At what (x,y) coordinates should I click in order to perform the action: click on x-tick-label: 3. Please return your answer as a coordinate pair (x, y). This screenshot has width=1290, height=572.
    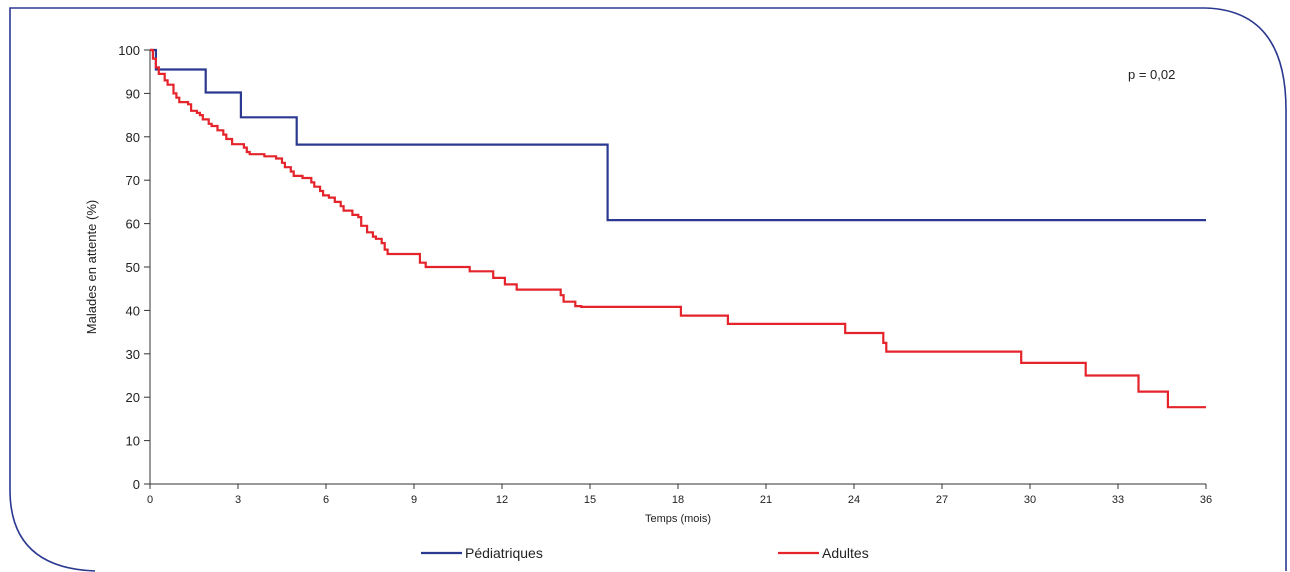
    Looking at the image, I should click on (238, 500).